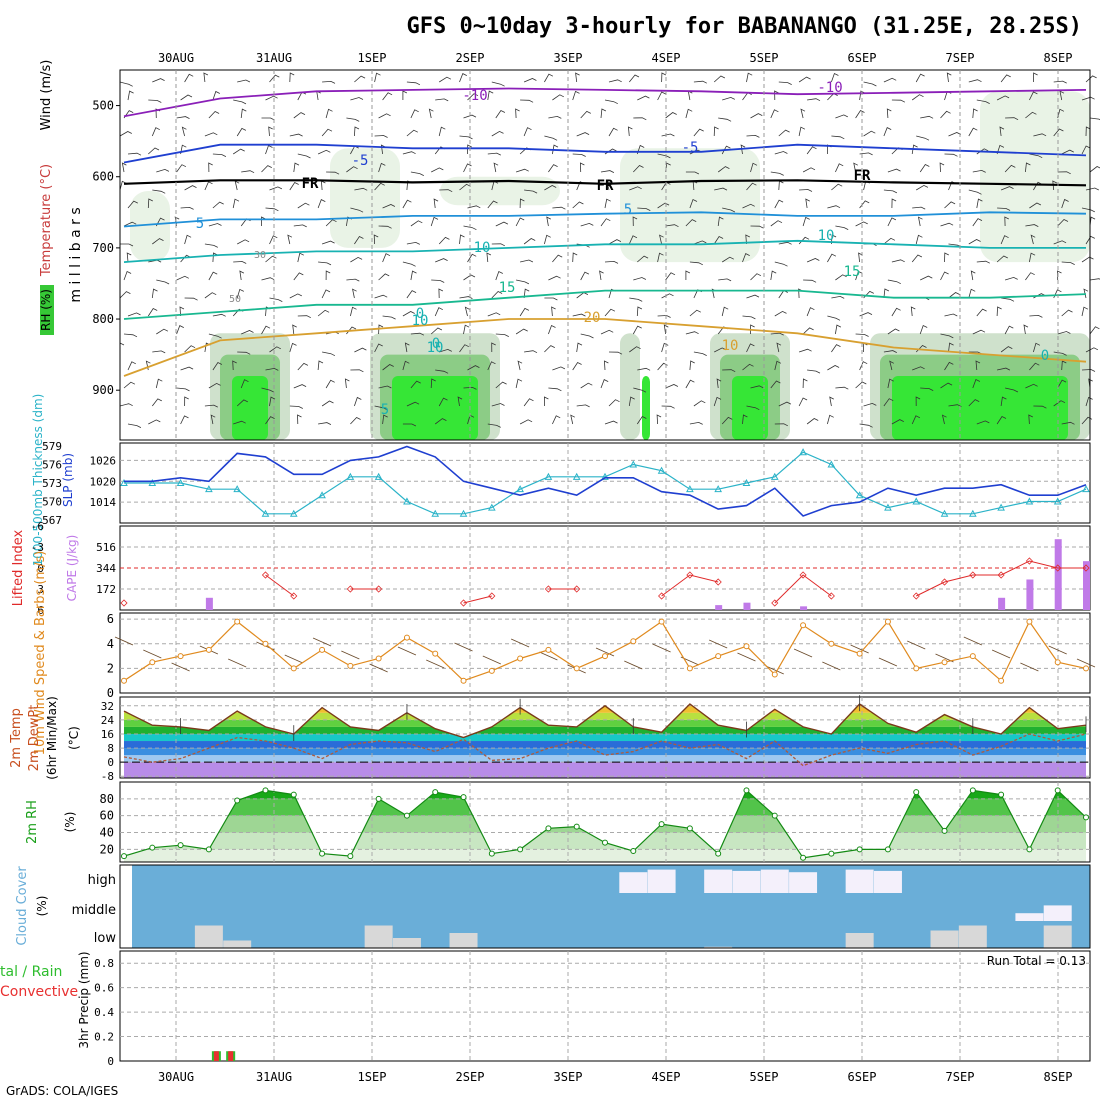 The image size is (1100, 1100). What do you see at coordinates (107, 816) in the screenshot?
I see `rh-ytick-2: 60` at bounding box center [107, 816].